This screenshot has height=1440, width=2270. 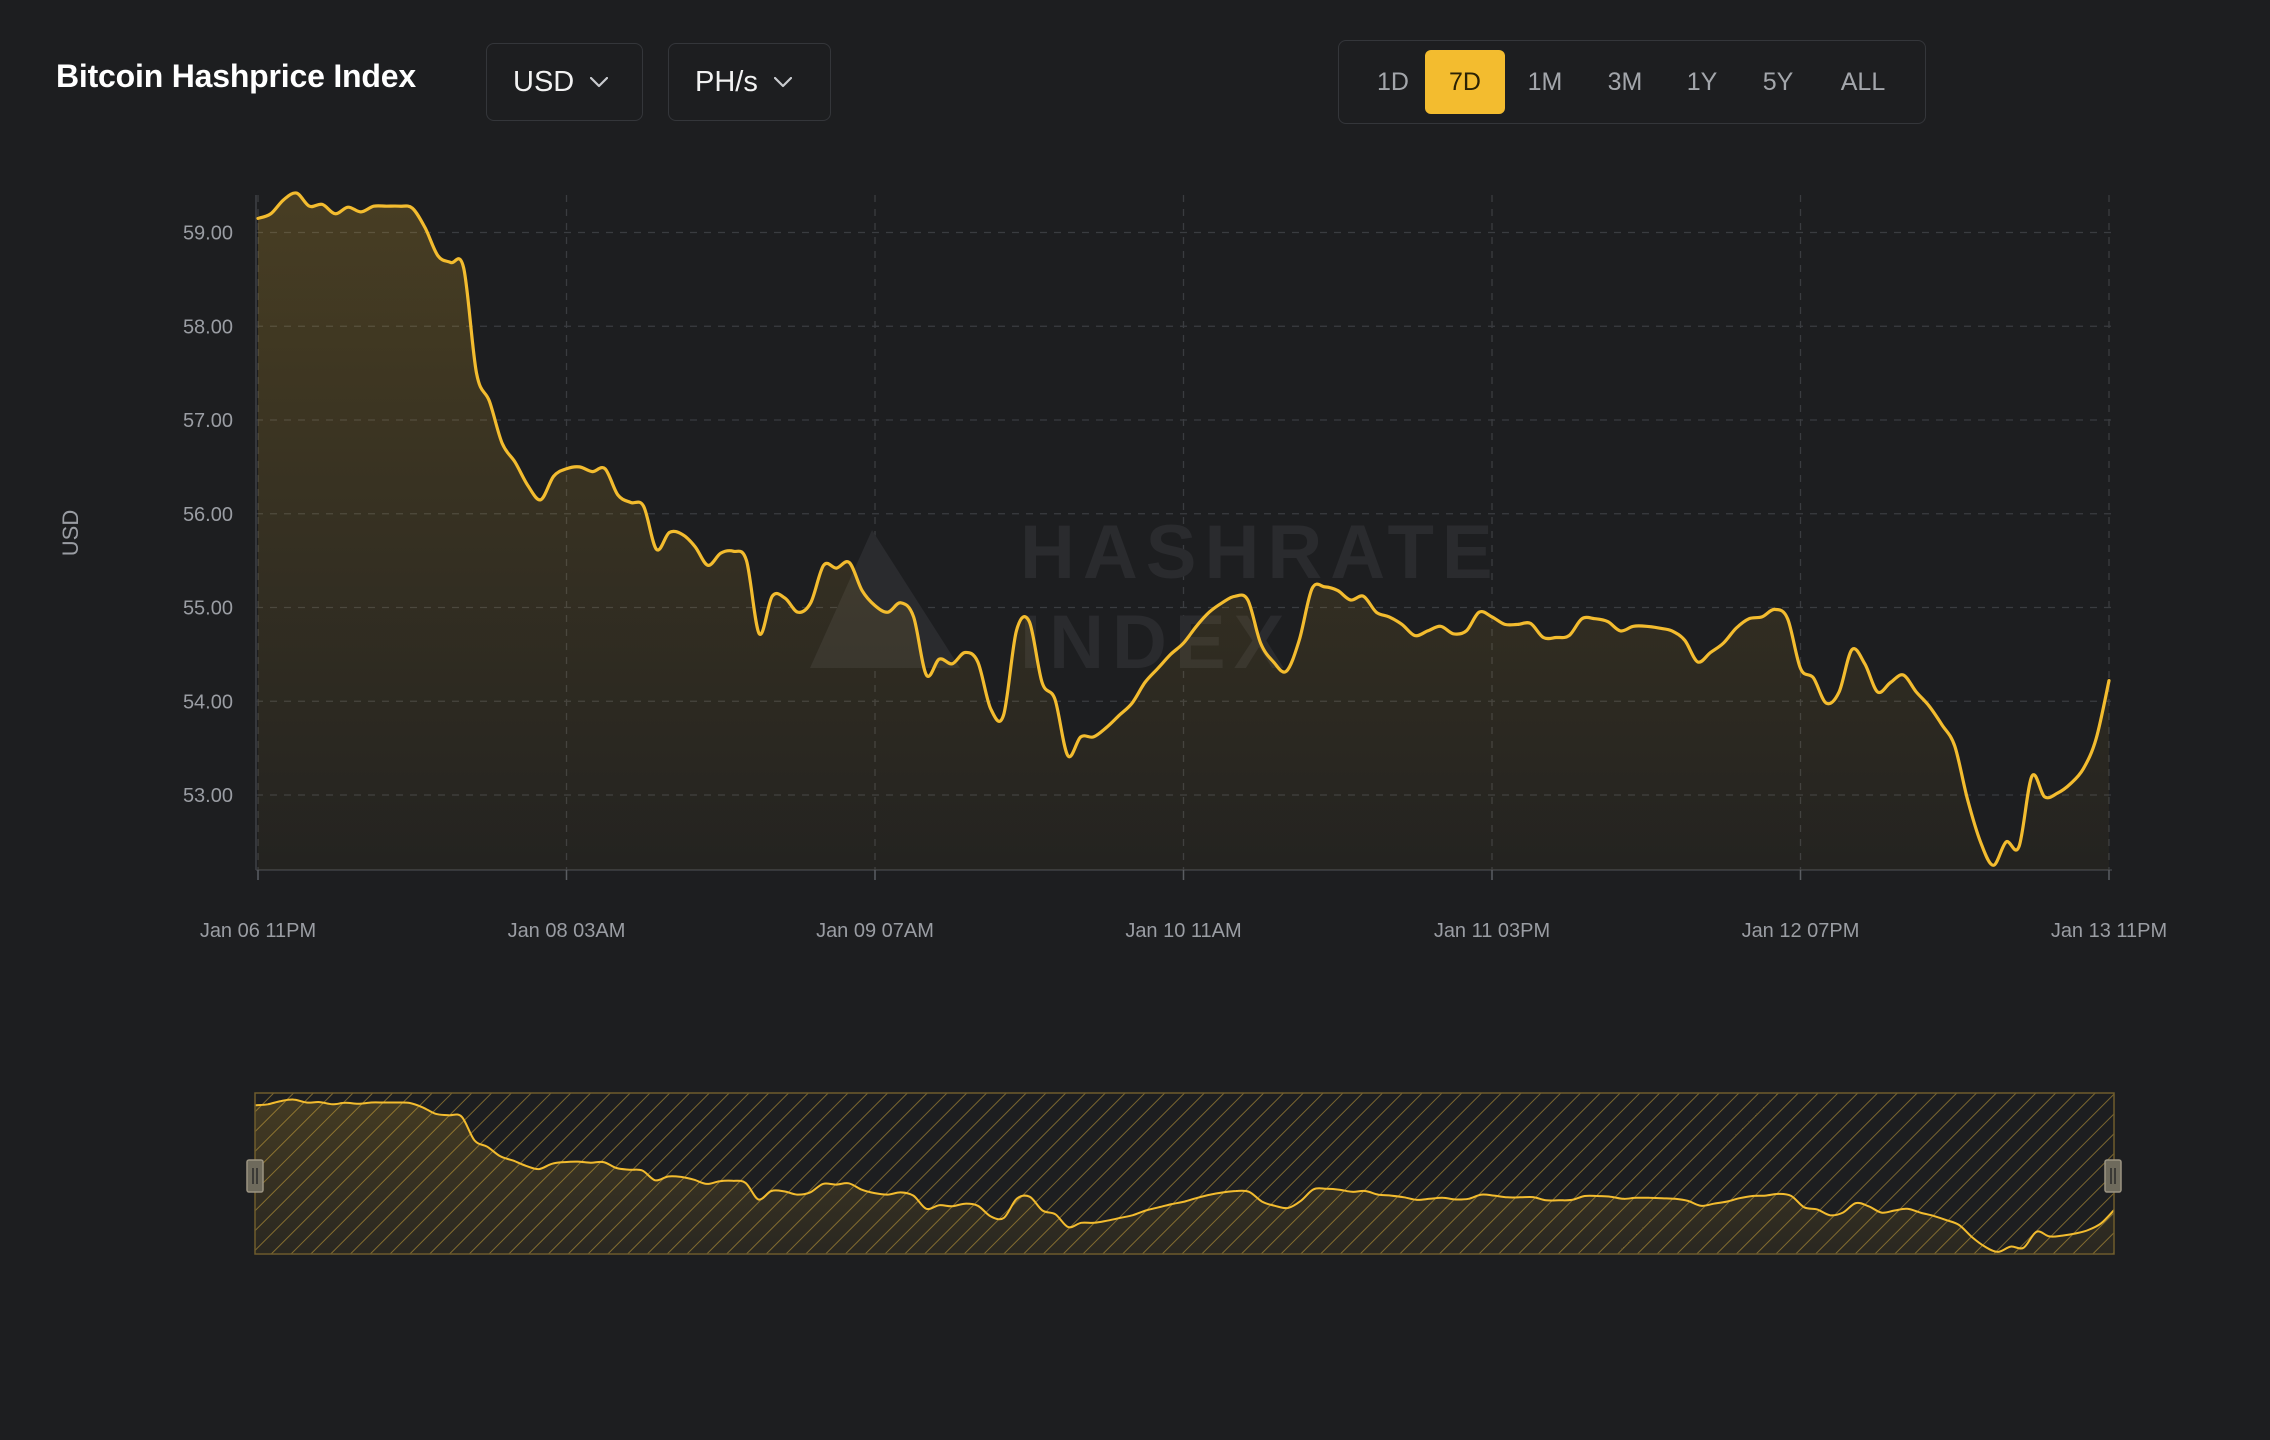 I want to click on y-tick-label: 54.00, so click(x=208, y=702).